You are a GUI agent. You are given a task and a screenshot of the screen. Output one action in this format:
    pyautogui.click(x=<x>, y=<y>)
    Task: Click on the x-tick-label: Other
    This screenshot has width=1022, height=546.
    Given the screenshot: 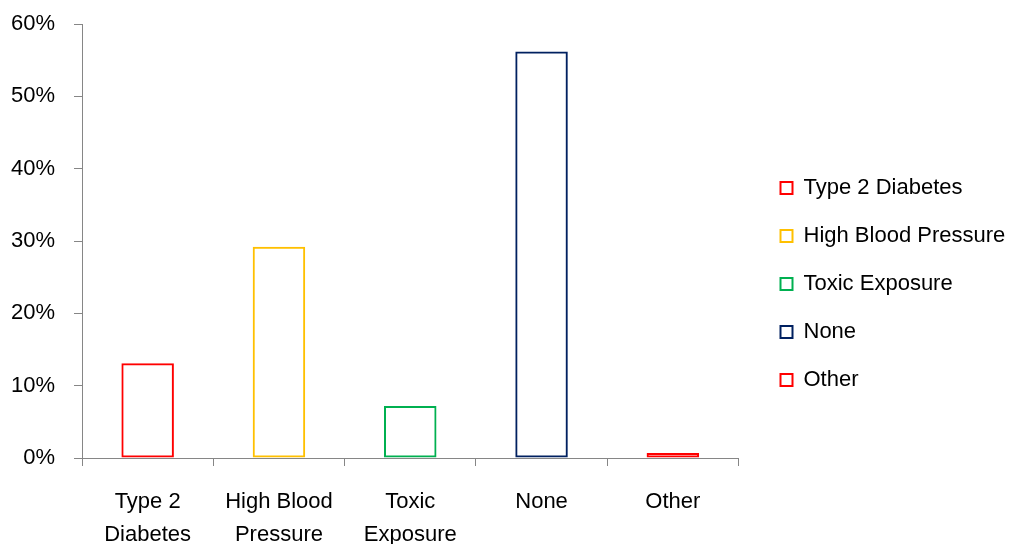 What is the action you would take?
    pyautogui.click(x=673, y=500)
    